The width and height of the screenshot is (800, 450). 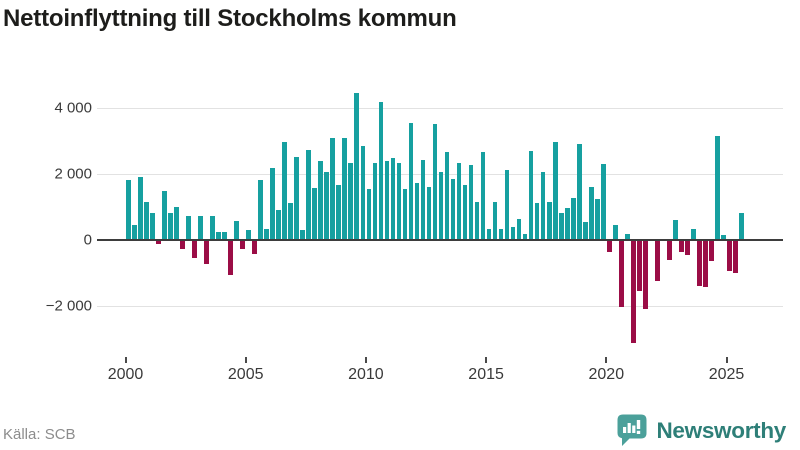 What do you see at coordinates (188, 227) in the screenshot?
I see `bar-2002-q3` at bounding box center [188, 227].